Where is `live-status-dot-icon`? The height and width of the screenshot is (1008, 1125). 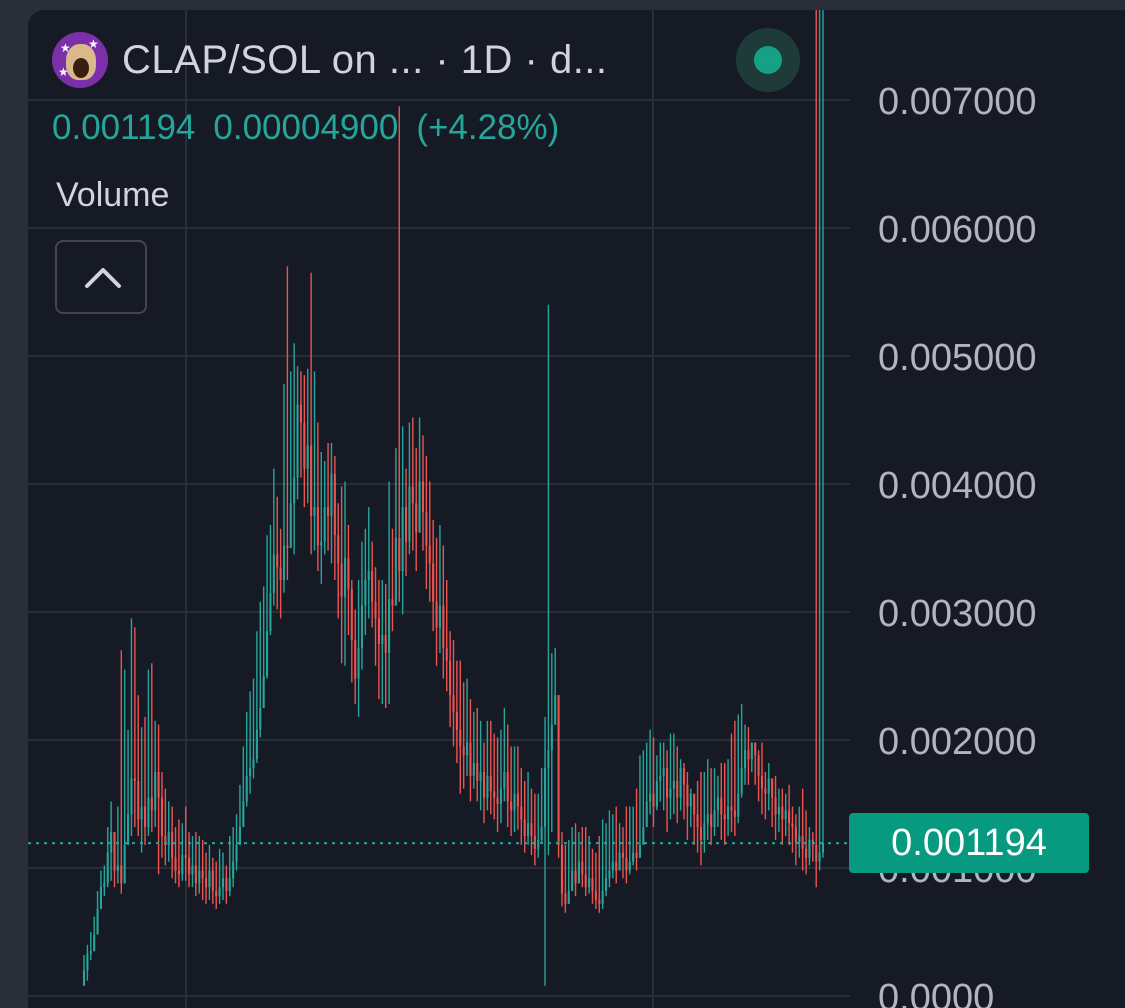 live-status-dot-icon is located at coordinates (768, 60).